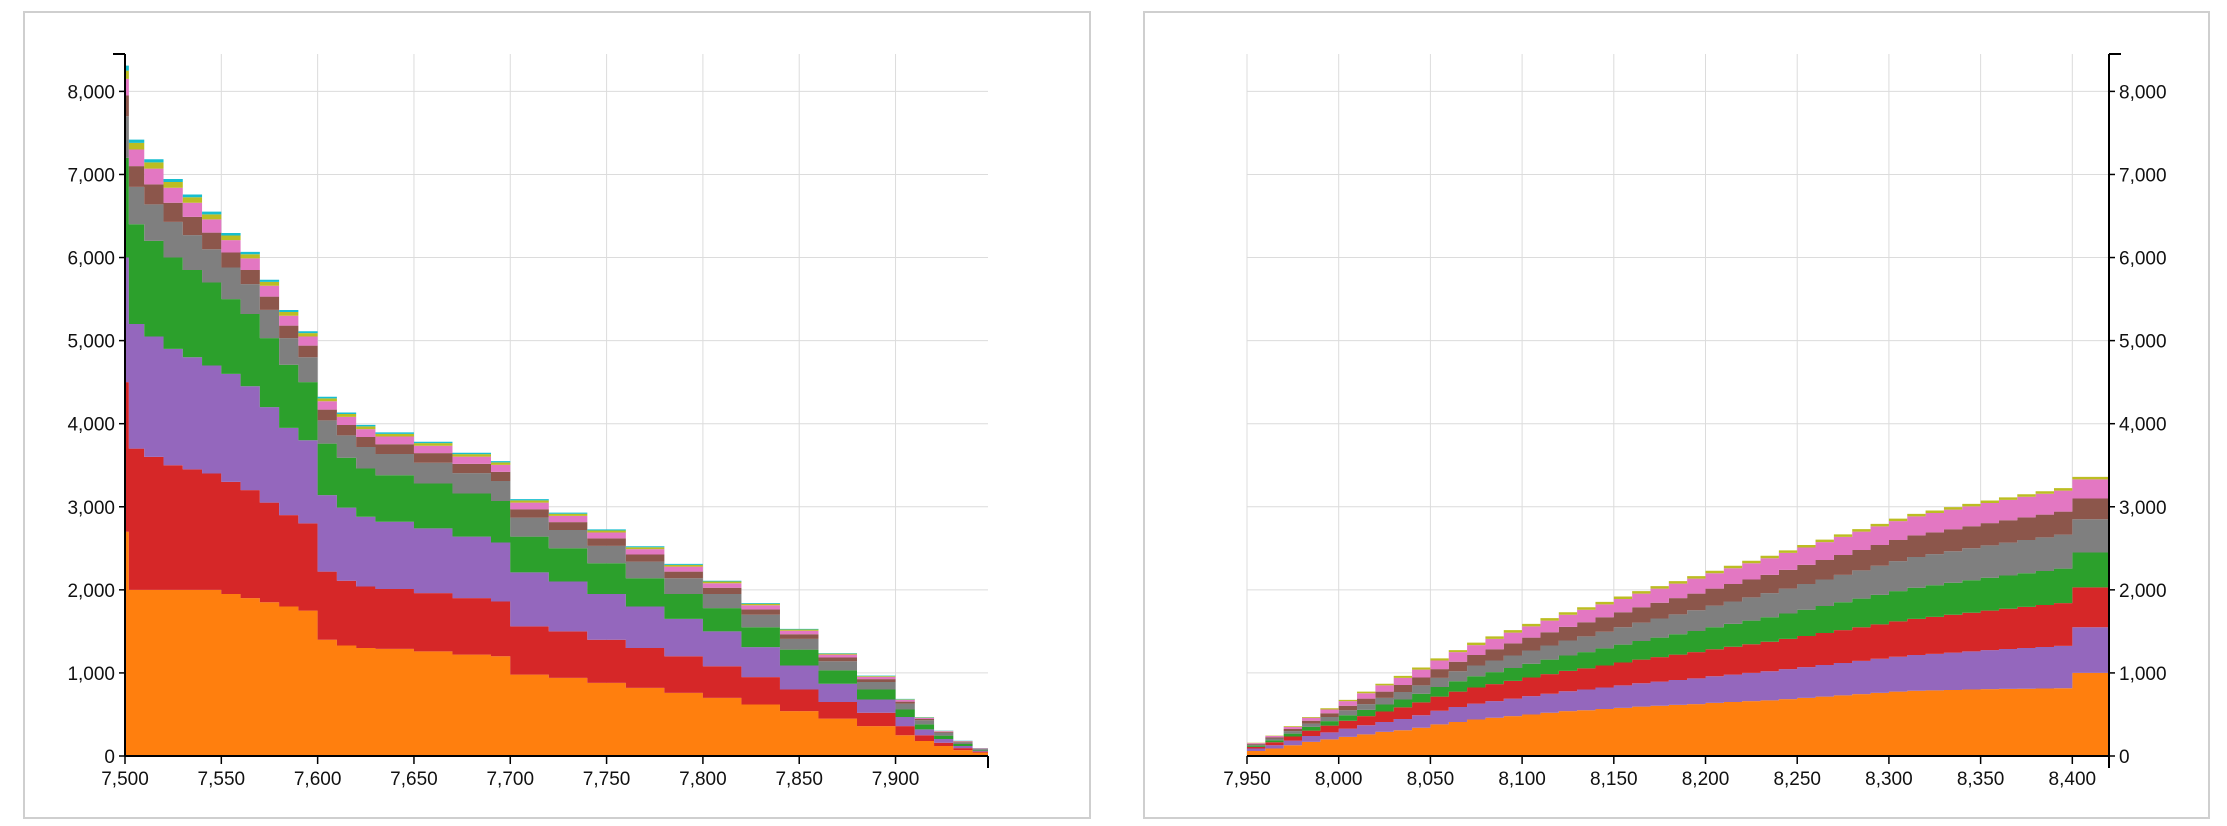  Describe the element at coordinates (799, 779) in the screenshot. I see `x-tick-label: 7,850` at that location.